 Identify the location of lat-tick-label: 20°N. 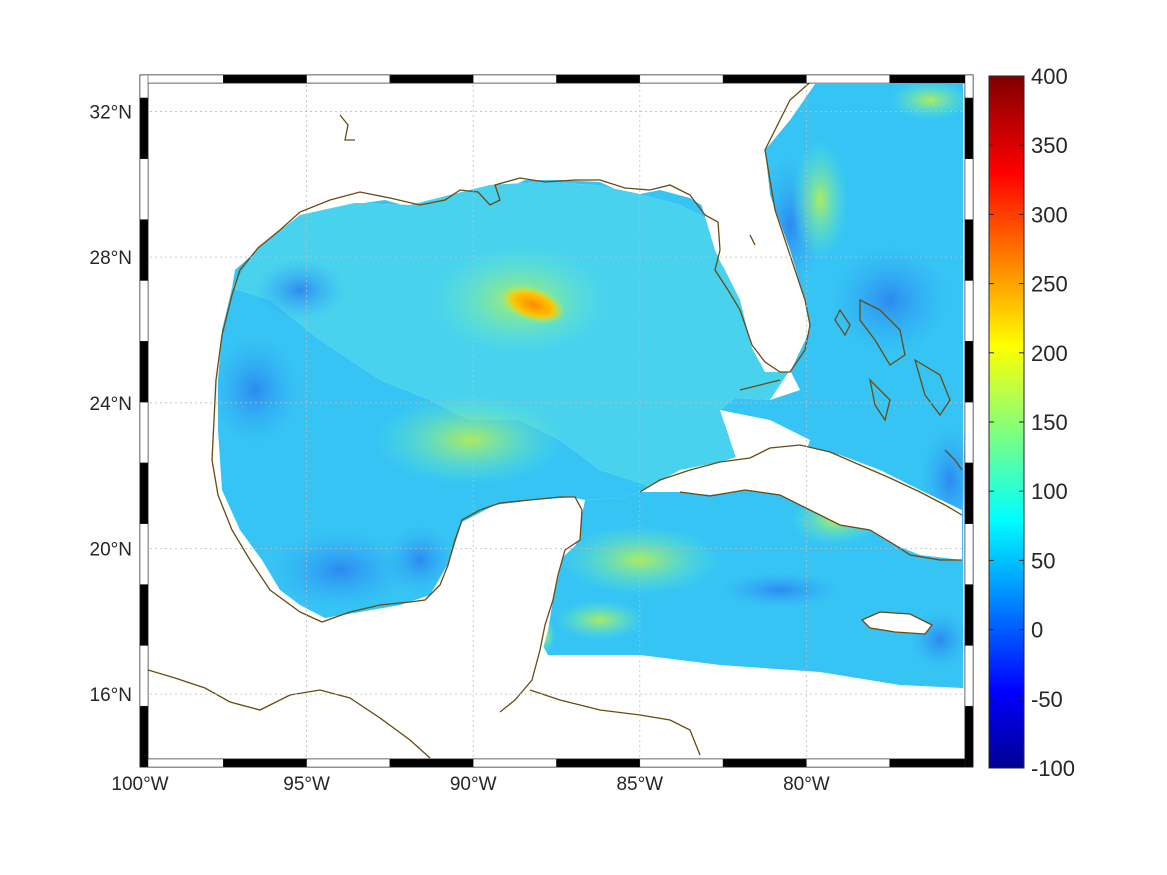
(111, 549).